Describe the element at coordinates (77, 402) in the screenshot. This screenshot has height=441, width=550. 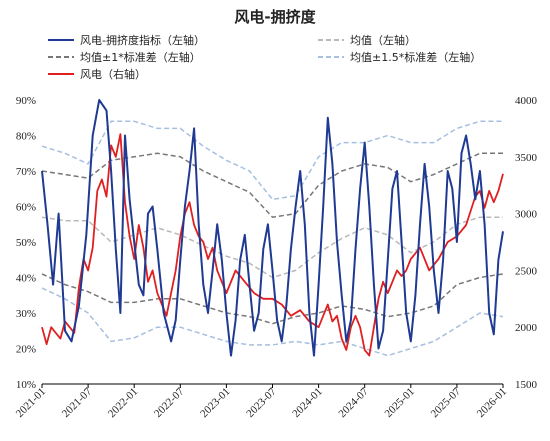
I see `x-tick-label: 2021-07` at that location.